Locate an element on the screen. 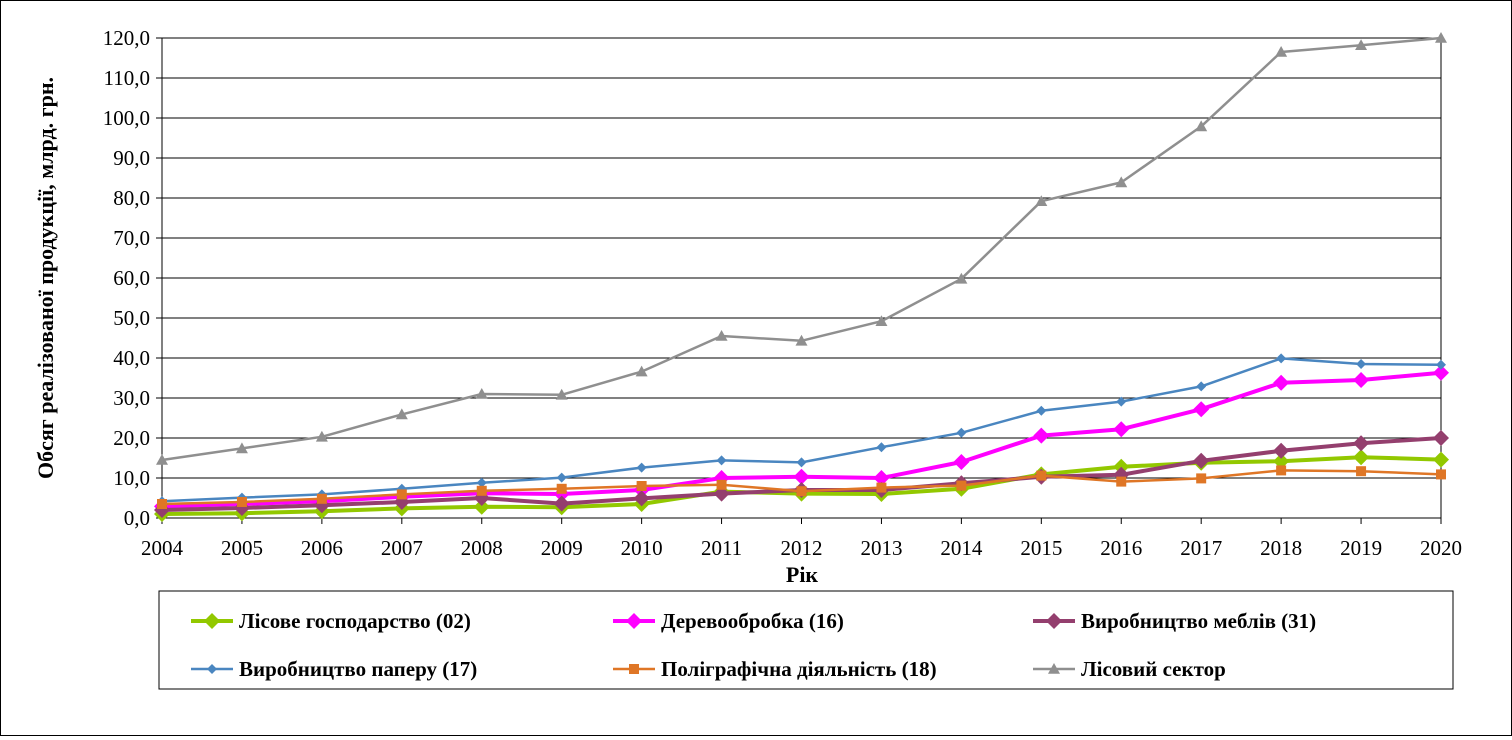 The height and width of the screenshot is (740, 1512). x-tick-label: 2007 is located at coordinates (402, 548).